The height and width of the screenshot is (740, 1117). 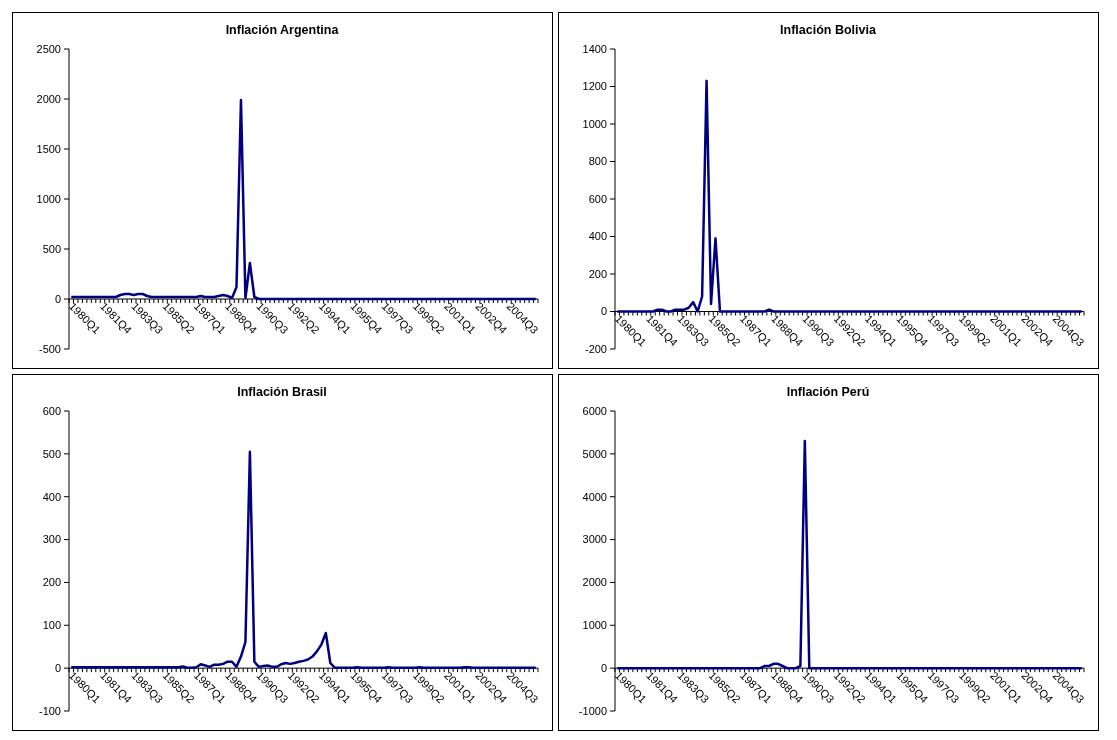 What do you see at coordinates (592, 710) in the screenshot?
I see `y-tick-label: -1000` at bounding box center [592, 710].